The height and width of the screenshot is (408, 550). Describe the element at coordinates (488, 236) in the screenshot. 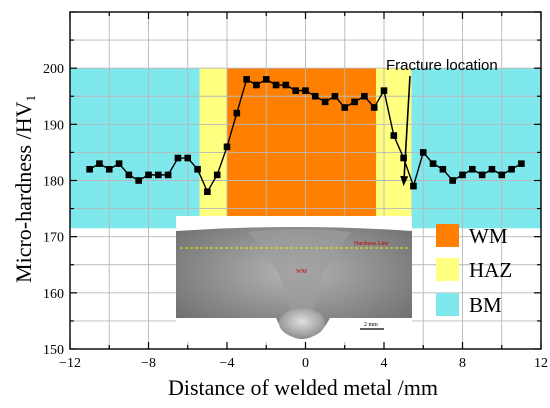

I see `legend-label-wm: WM` at that location.